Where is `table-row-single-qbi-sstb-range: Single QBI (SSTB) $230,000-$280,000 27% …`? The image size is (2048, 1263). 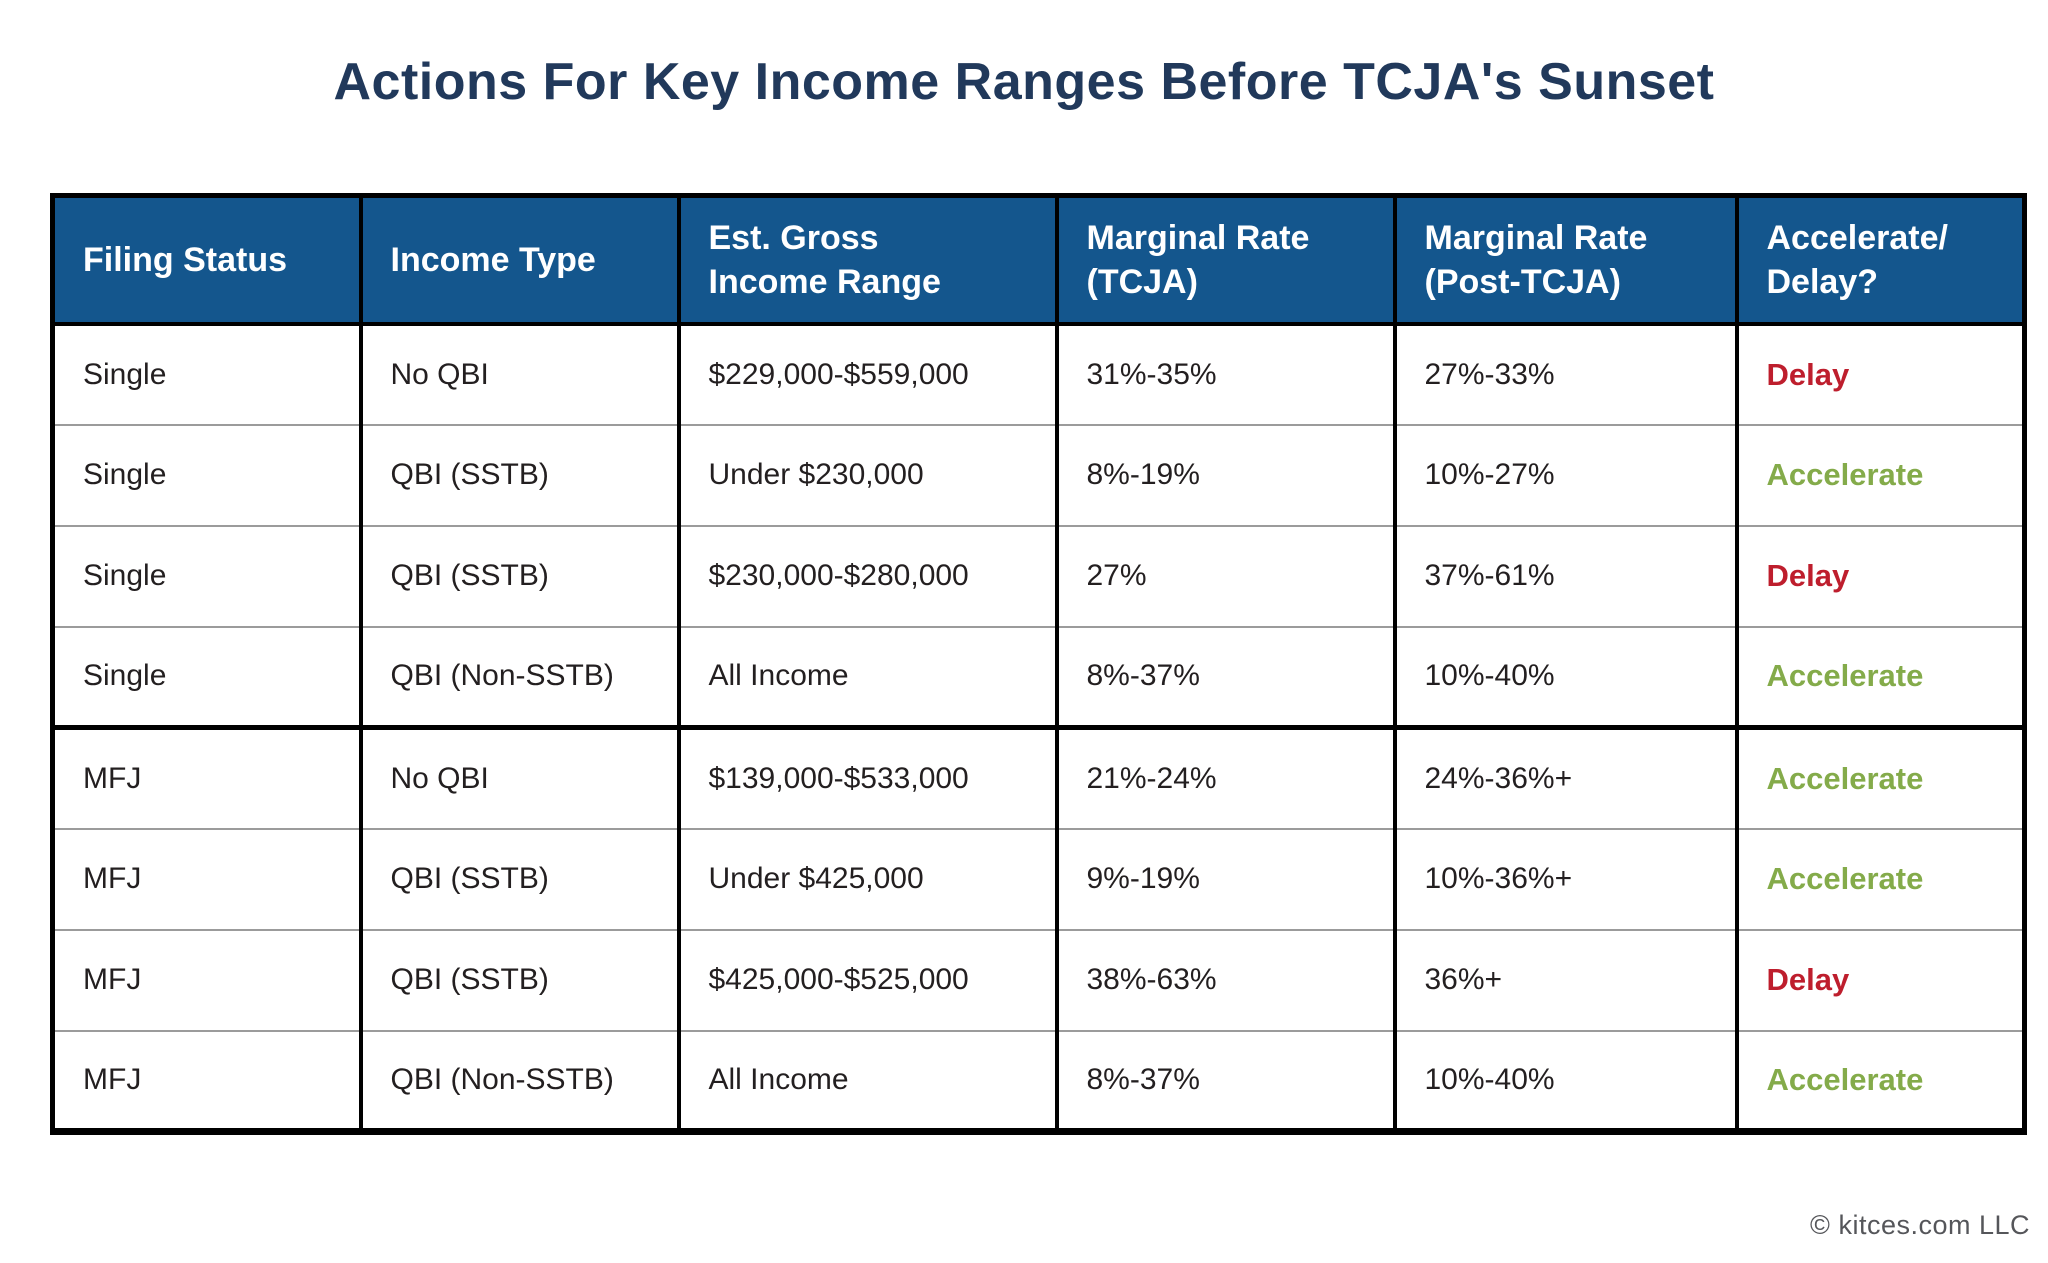 table-row-single-qbi-sstb-range: Single QBI (SSTB) $230,000-$280,000 27% … is located at coordinates (1037, 575).